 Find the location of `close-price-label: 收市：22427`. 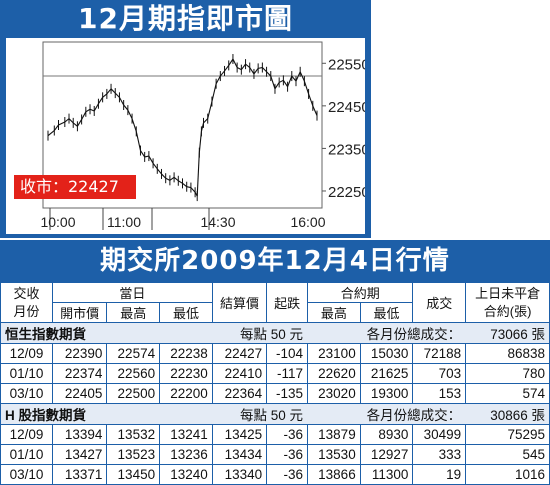

close-price-label: 收市：22427 is located at coordinates (75, 187).